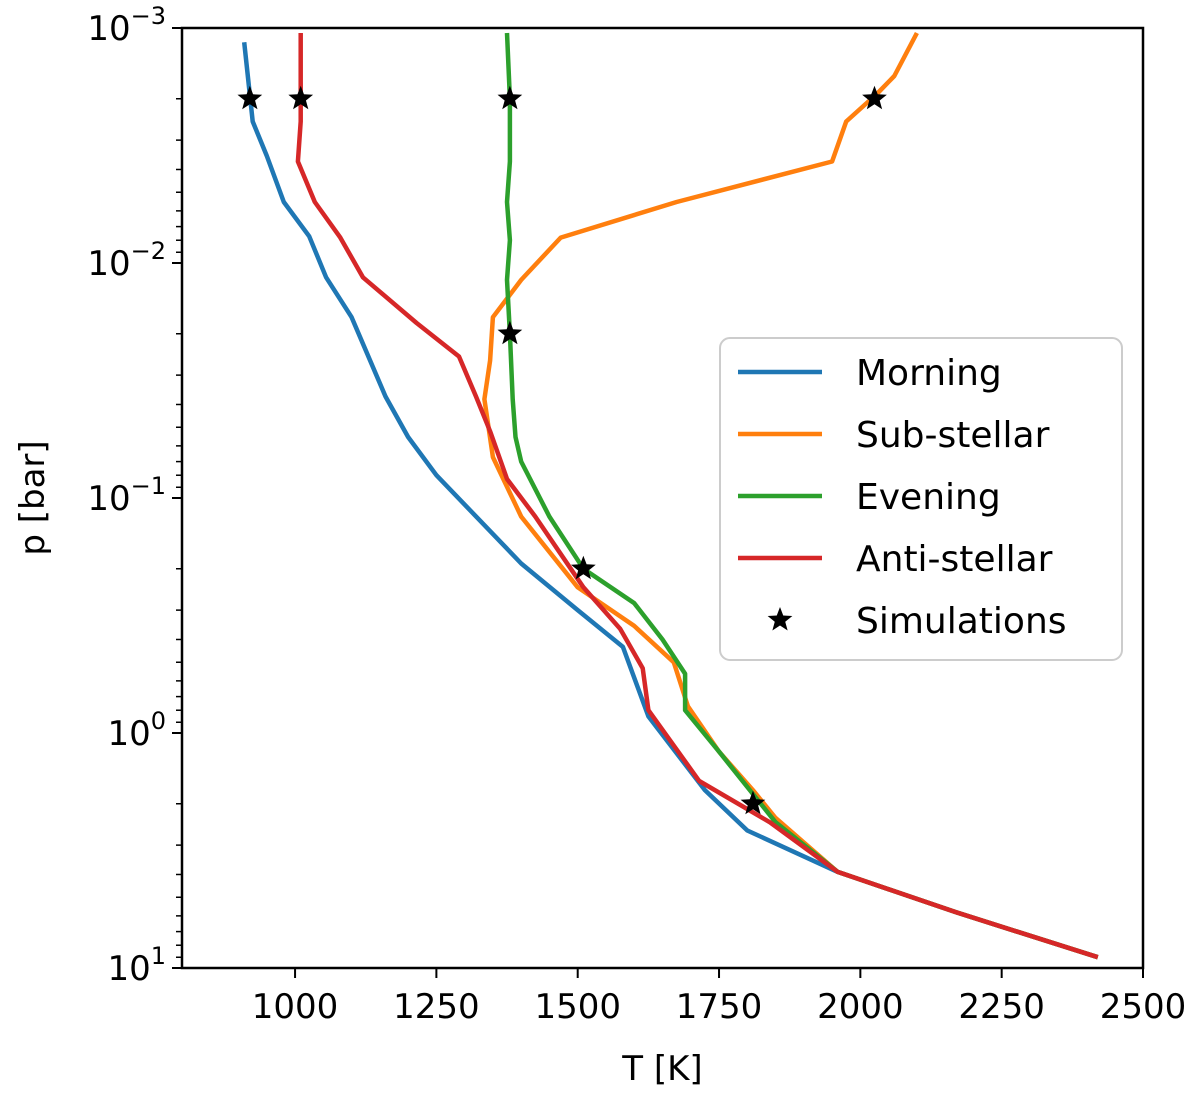 This screenshot has height=1100, width=1200. What do you see at coordinates (1143, 1007) in the screenshot?
I see `x-tick-label-2500: 2500` at bounding box center [1143, 1007].